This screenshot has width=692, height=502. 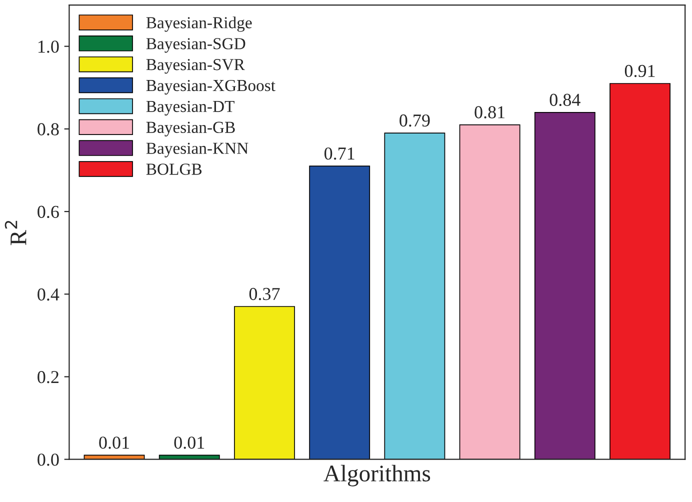 What do you see at coordinates (15, 233) in the screenshot?
I see `y-axis-title: R$^{2}$` at bounding box center [15, 233].